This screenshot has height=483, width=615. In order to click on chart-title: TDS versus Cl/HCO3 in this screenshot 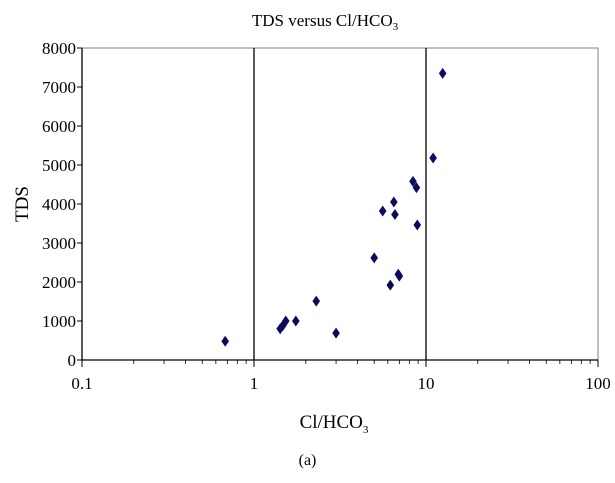, I will do `click(325, 22)`.